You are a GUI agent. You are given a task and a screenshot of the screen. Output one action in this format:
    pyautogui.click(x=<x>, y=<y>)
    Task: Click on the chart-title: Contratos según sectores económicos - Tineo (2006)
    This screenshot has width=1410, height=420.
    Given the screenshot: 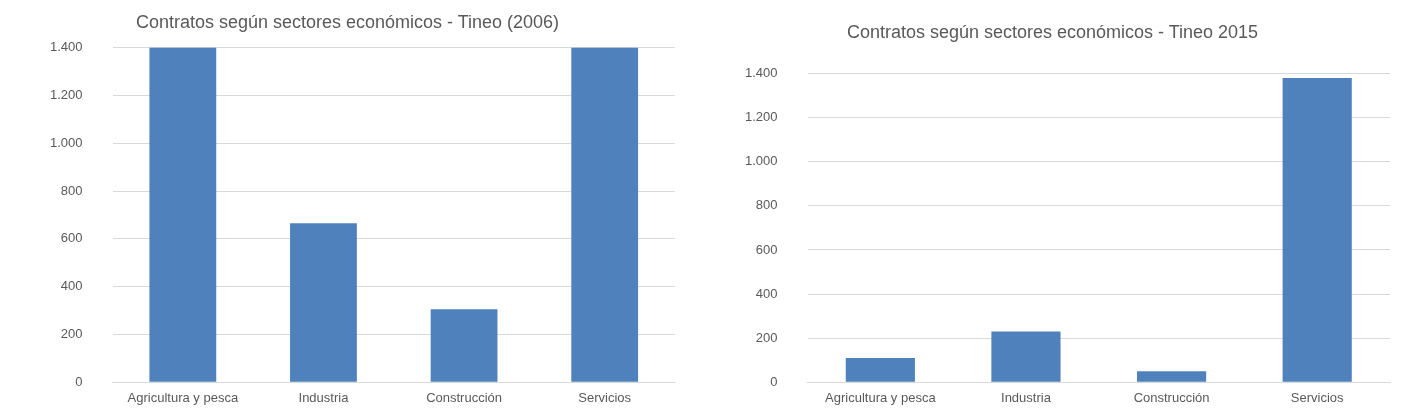 What is the action you would take?
    pyautogui.click(x=347, y=21)
    